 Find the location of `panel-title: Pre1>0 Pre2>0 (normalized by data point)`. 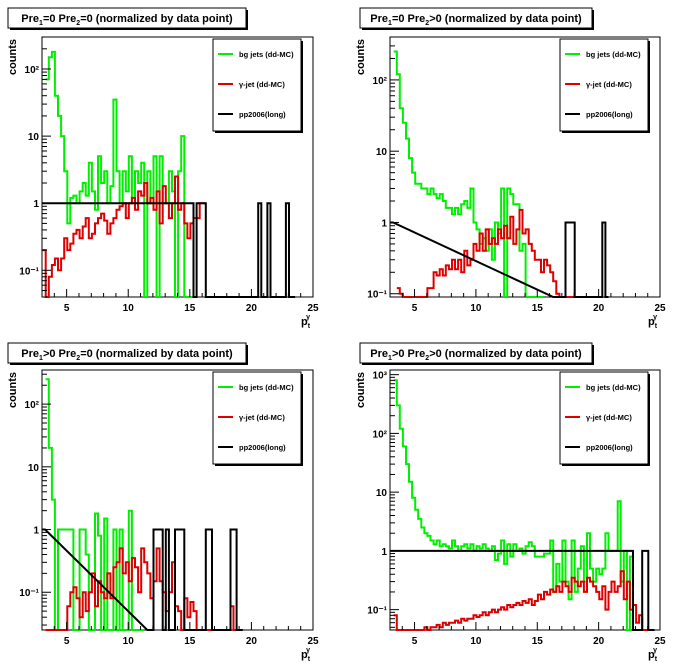

panel-title: Pre1>0 Pre2>0 (normalized by data point) is located at coordinates (476, 355).